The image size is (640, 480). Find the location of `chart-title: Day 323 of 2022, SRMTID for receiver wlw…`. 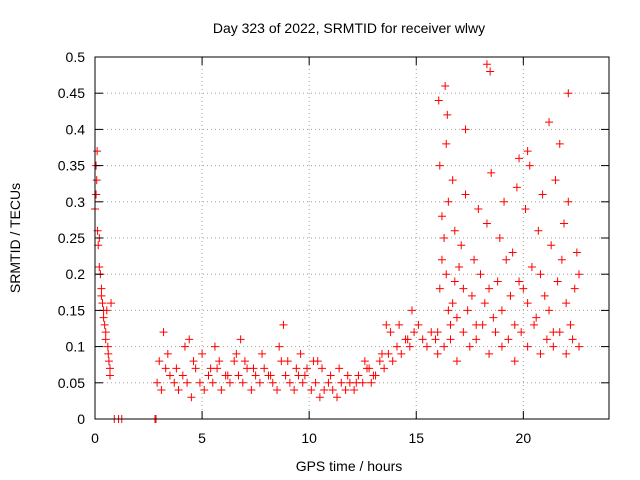

chart-title: Day 323 of 2022, SRMTID for receiver wlw… is located at coordinates (349, 28).